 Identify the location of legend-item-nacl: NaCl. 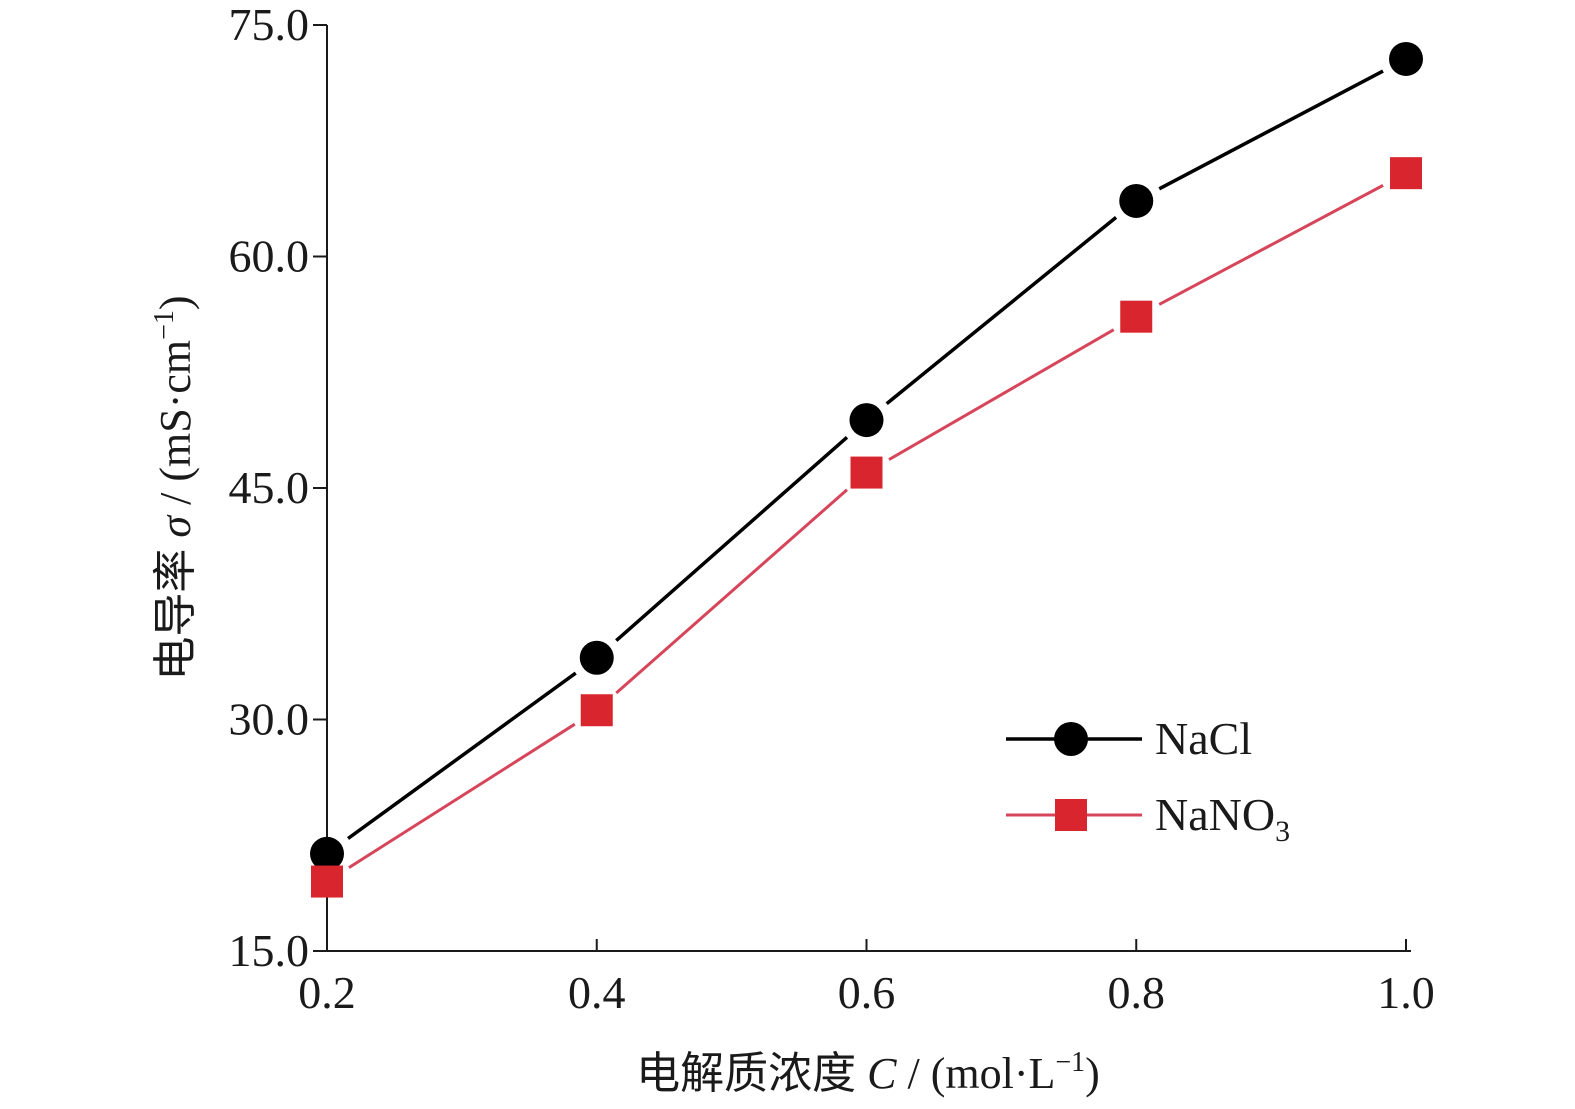
(1129, 738).